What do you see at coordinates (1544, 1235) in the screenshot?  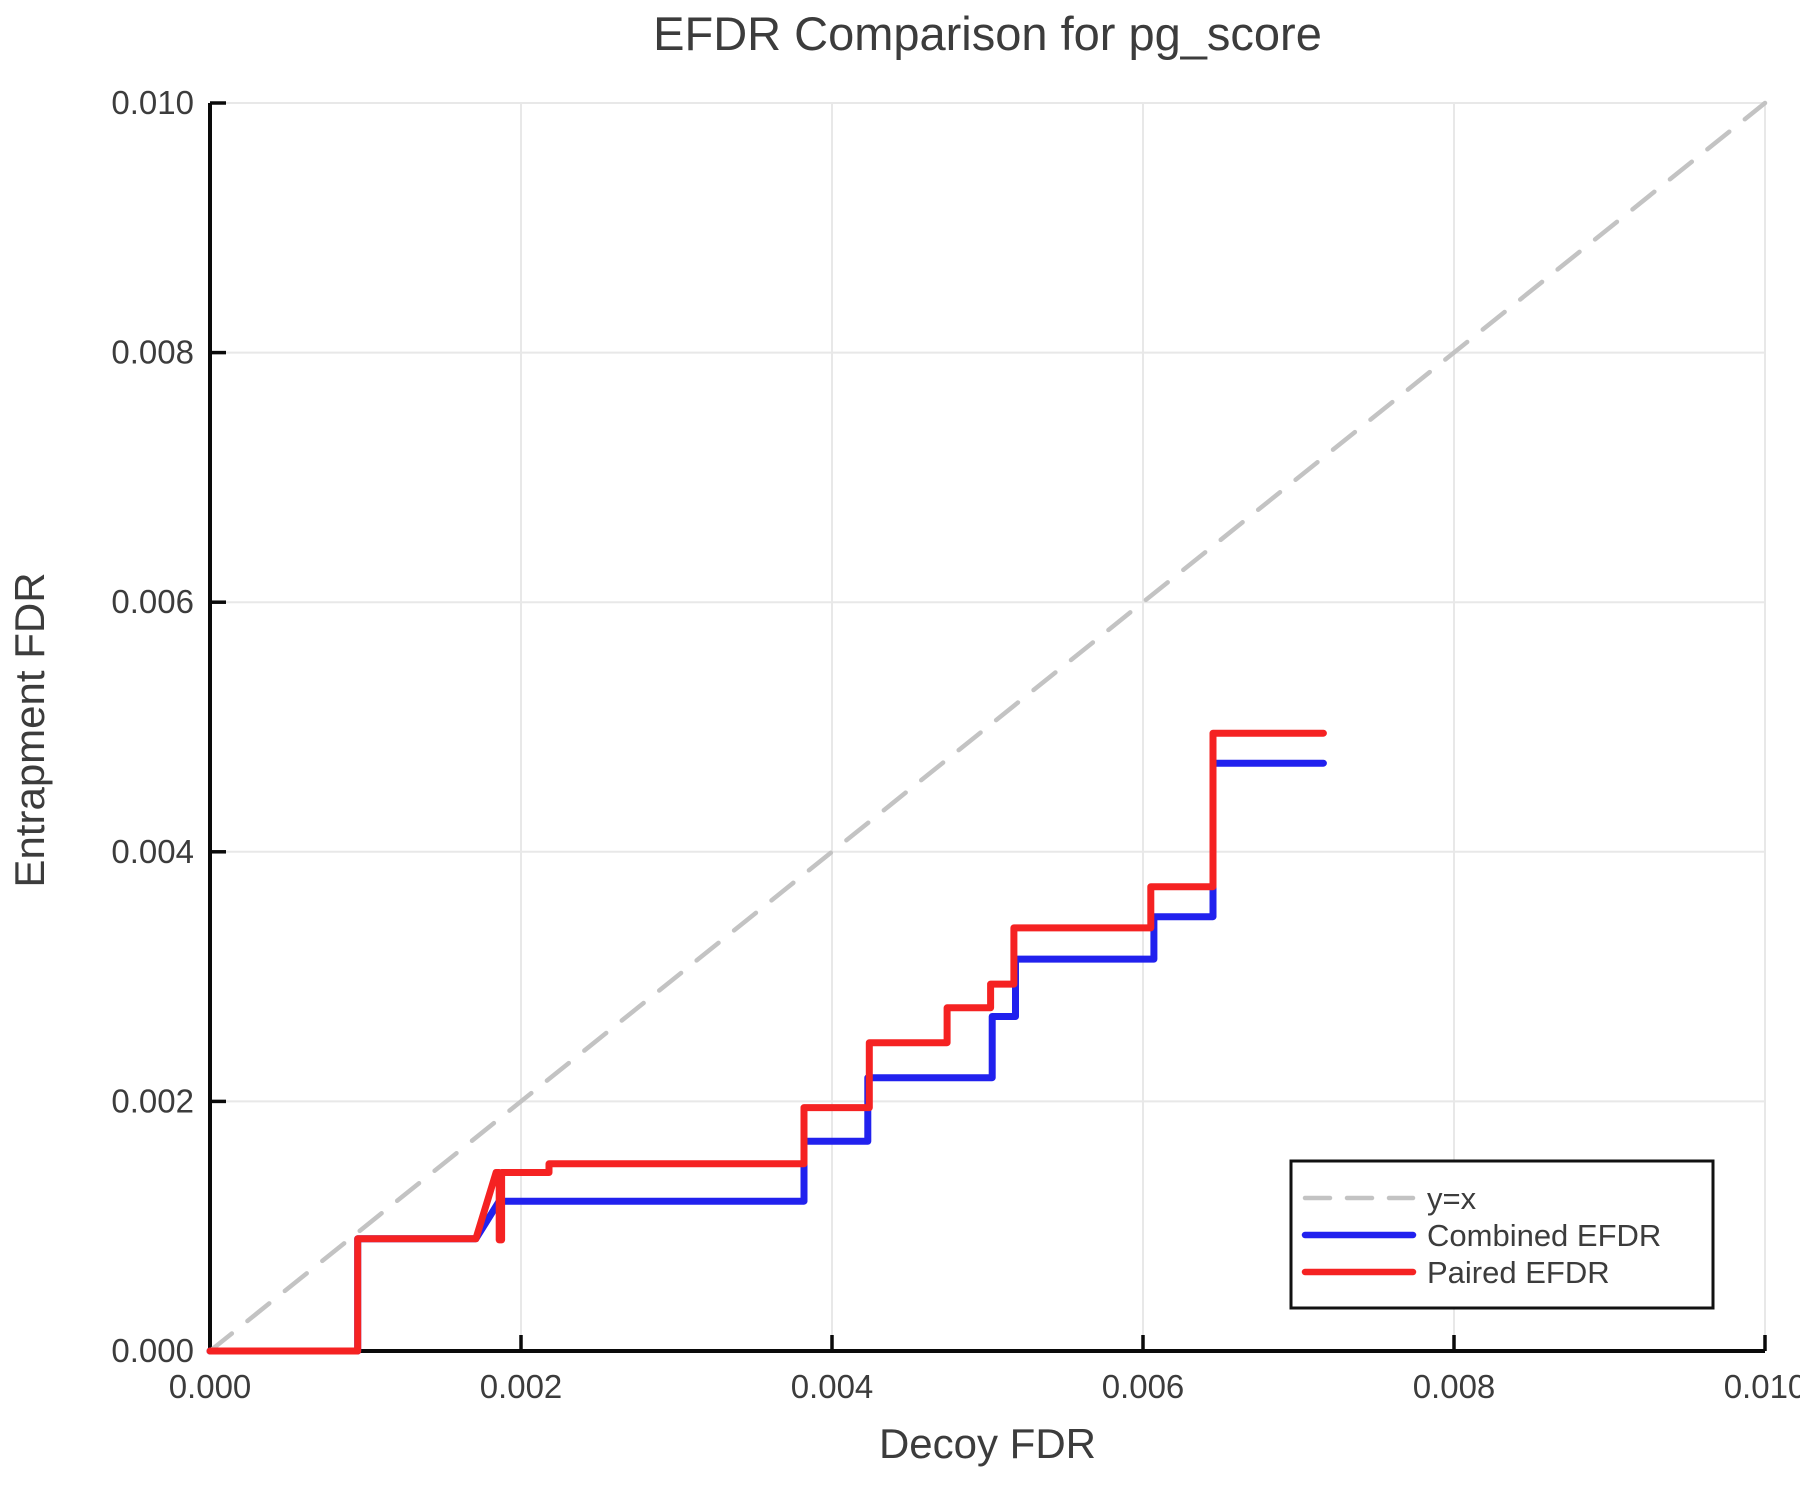 I see `legend-label: Combined EFDR` at bounding box center [1544, 1235].